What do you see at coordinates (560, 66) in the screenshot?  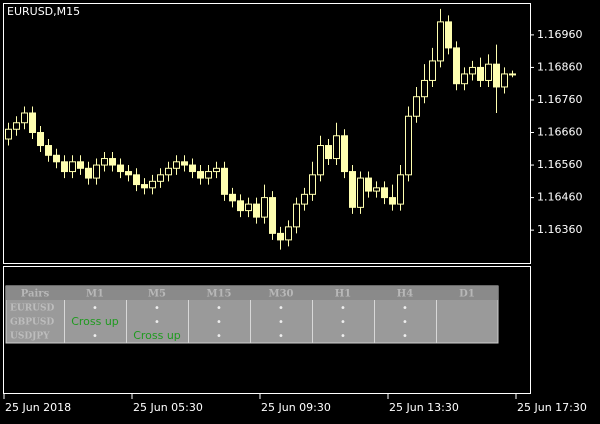 I see `y-tick-label: 1.16860` at bounding box center [560, 66].